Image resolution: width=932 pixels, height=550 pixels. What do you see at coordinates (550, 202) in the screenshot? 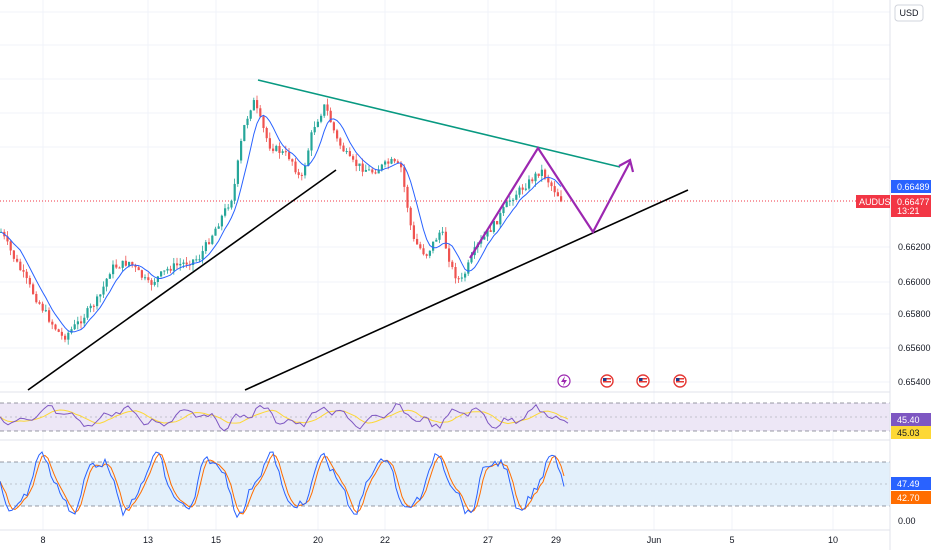
I see `projection-path` at bounding box center [550, 202].